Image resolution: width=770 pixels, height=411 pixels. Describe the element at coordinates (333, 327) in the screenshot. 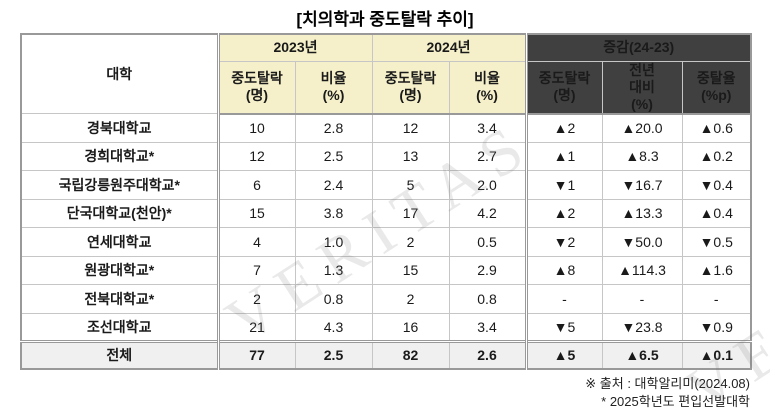

I see `value-cell: 4.3` at that location.